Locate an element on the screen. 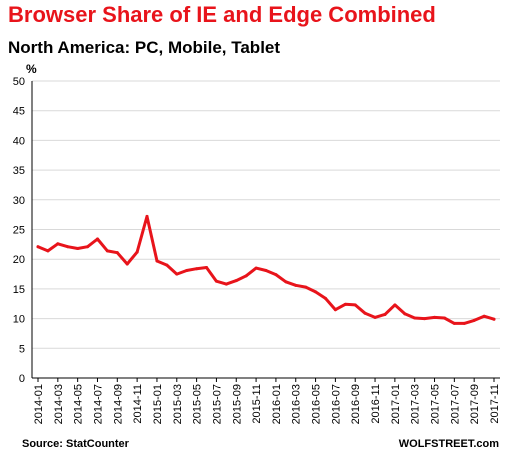  x-tick-label: 2014-05 is located at coordinates (79, 404).